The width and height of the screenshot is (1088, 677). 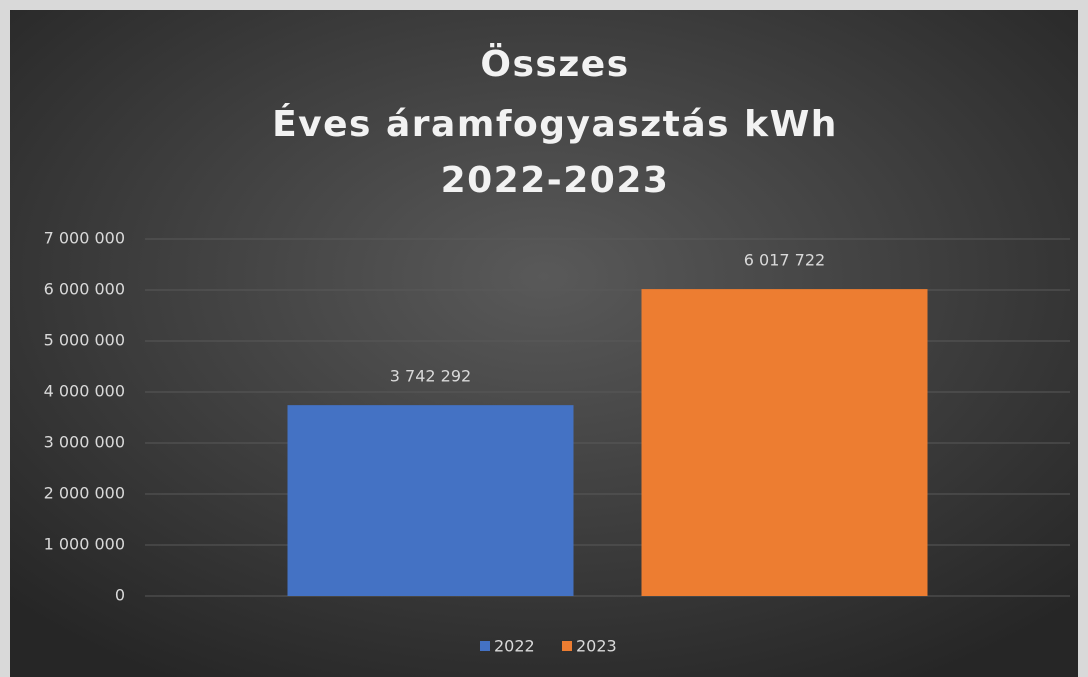 What do you see at coordinates (84, 544) in the screenshot?
I see `y-tick-label: 1 000 000` at bounding box center [84, 544].